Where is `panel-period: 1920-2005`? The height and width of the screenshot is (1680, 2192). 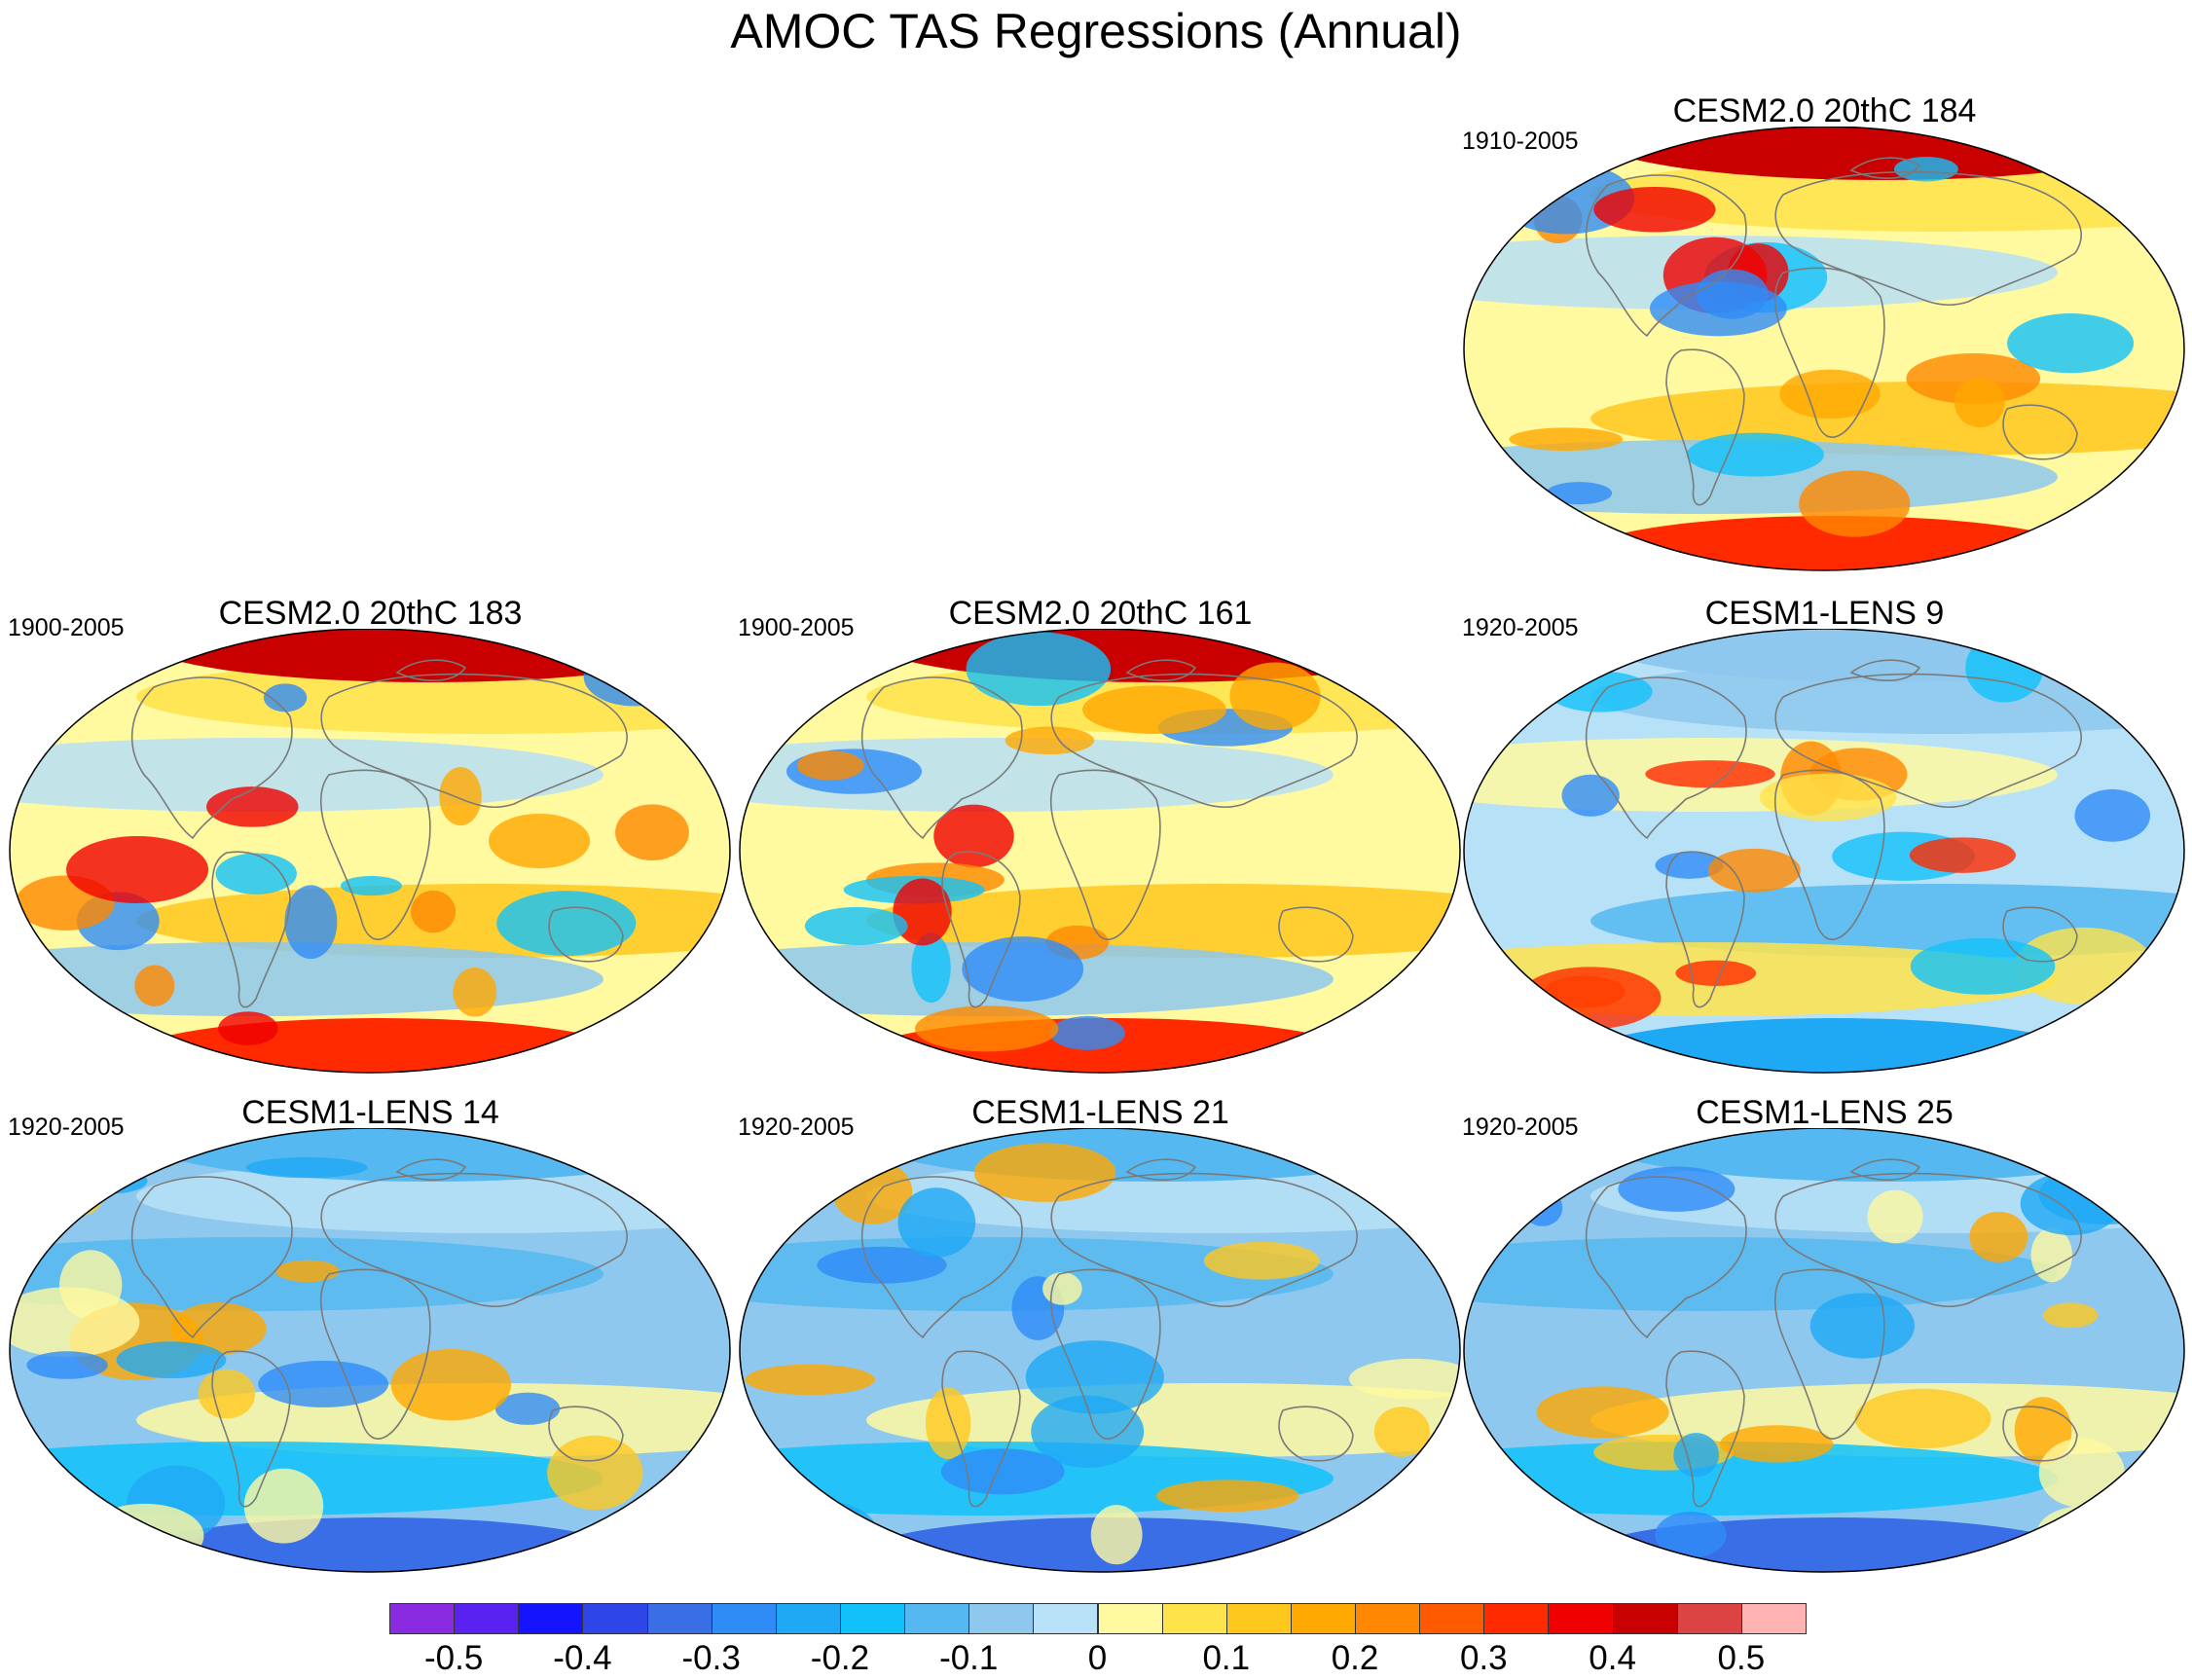
panel-period: 1920-2005 is located at coordinates (1520, 1127).